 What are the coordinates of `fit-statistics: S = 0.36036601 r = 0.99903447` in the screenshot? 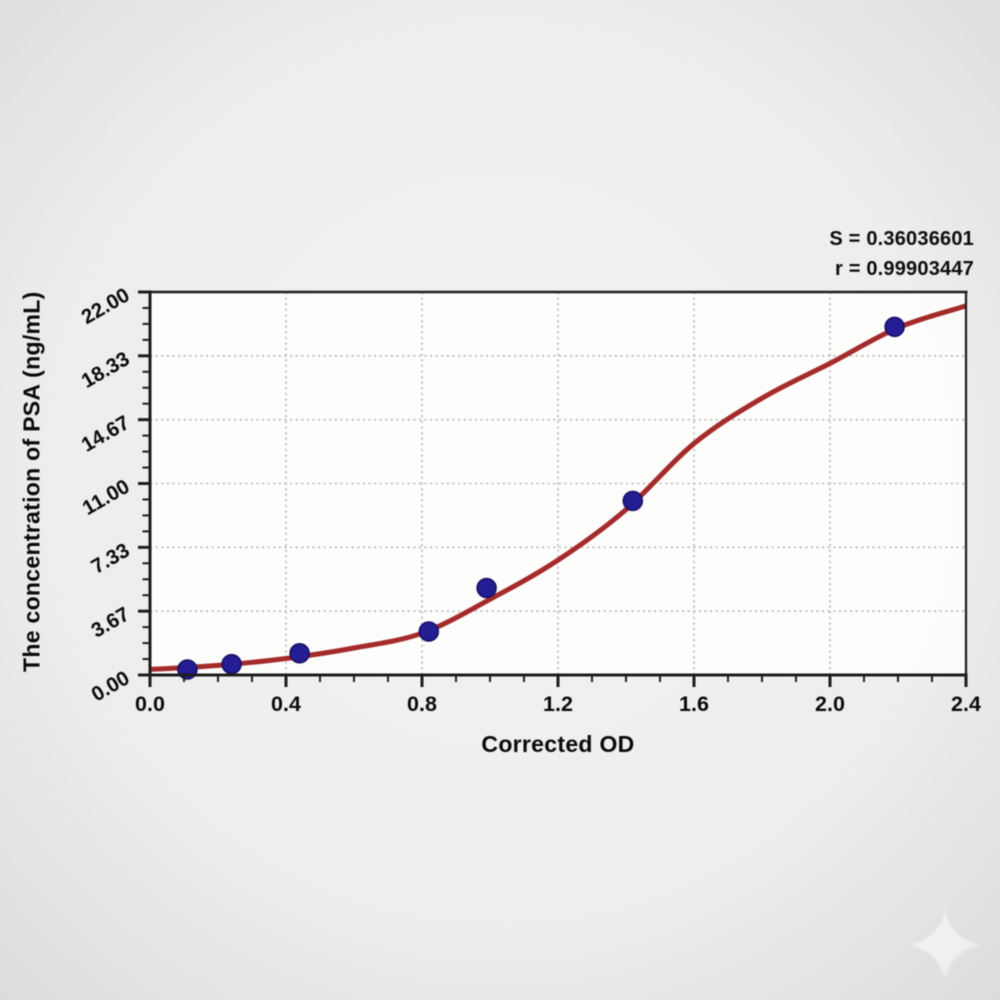 It's located at (901, 254).